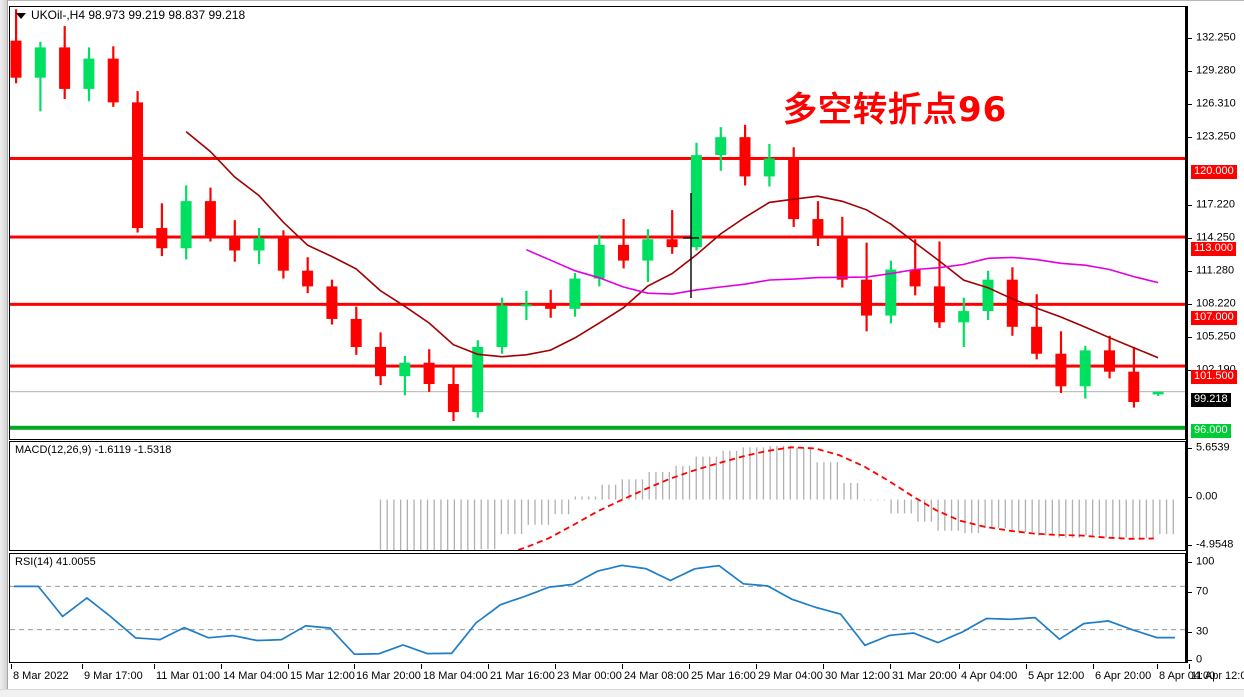 The image size is (1244, 697). What do you see at coordinates (597, 608) in the screenshot?
I see `rsi-pane: RSI(14) 41.0055` at bounding box center [597, 608].